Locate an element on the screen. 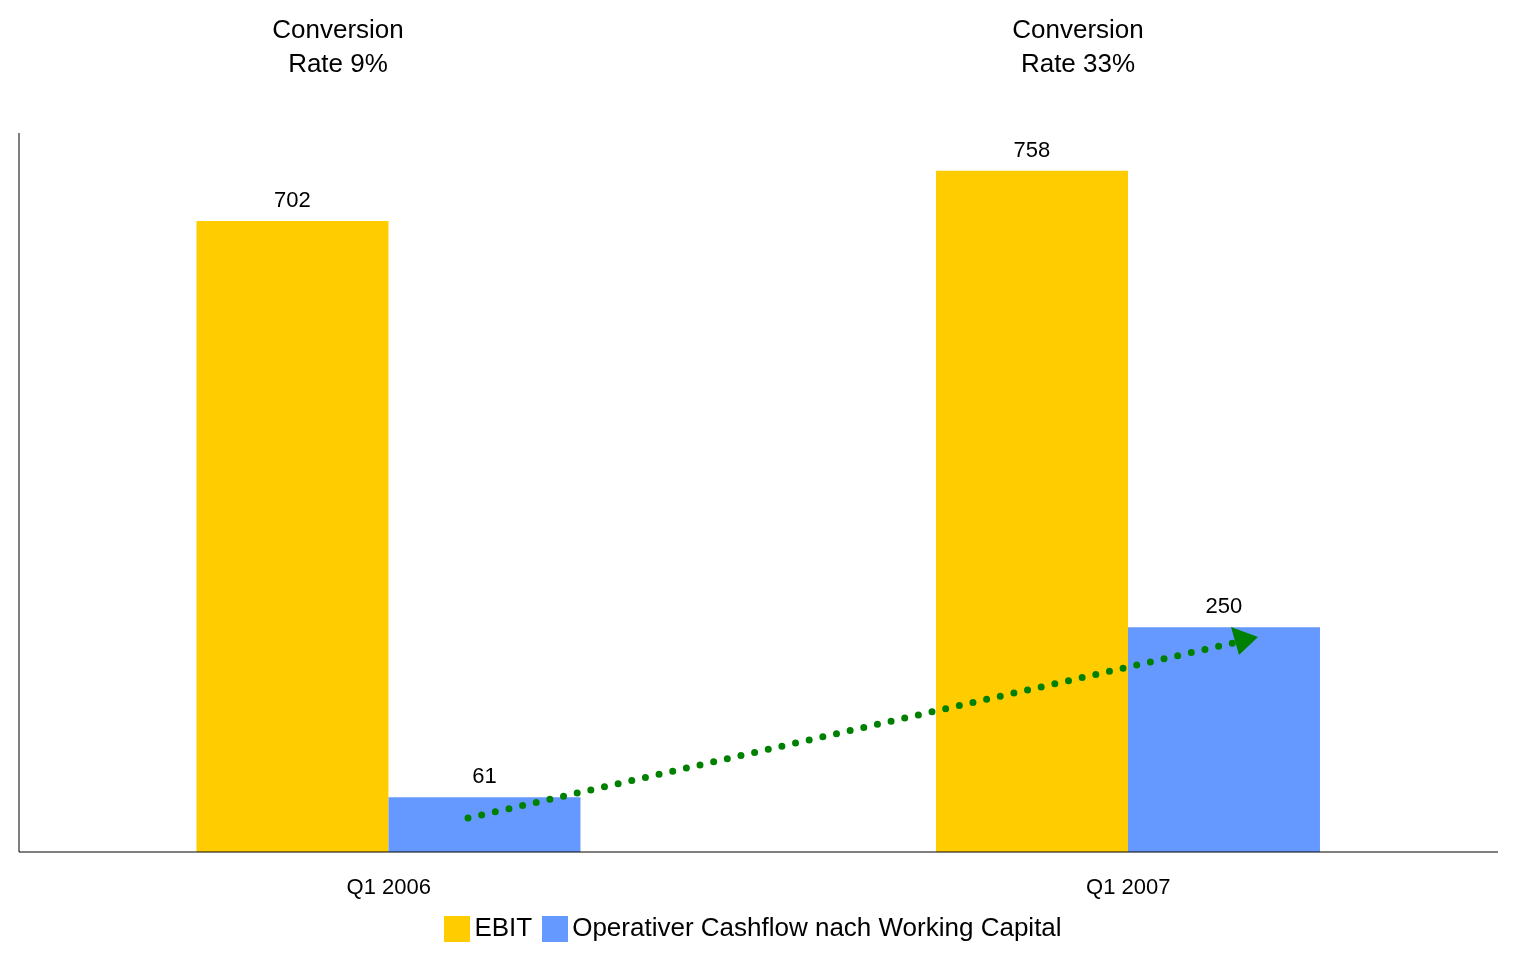  data-label: 250 is located at coordinates (1224, 606).